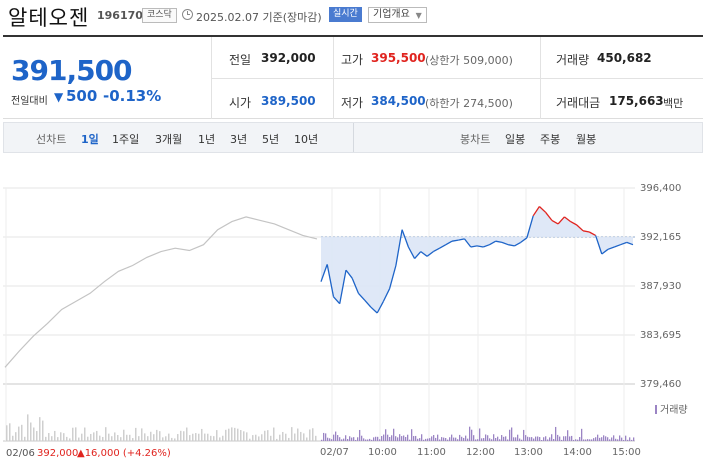 The height and width of the screenshot is (466, 703). What do you see at coordinates (306, 139) in the screenshot?
I see `tab-10y: 10년` at bounding box center [306, 139].